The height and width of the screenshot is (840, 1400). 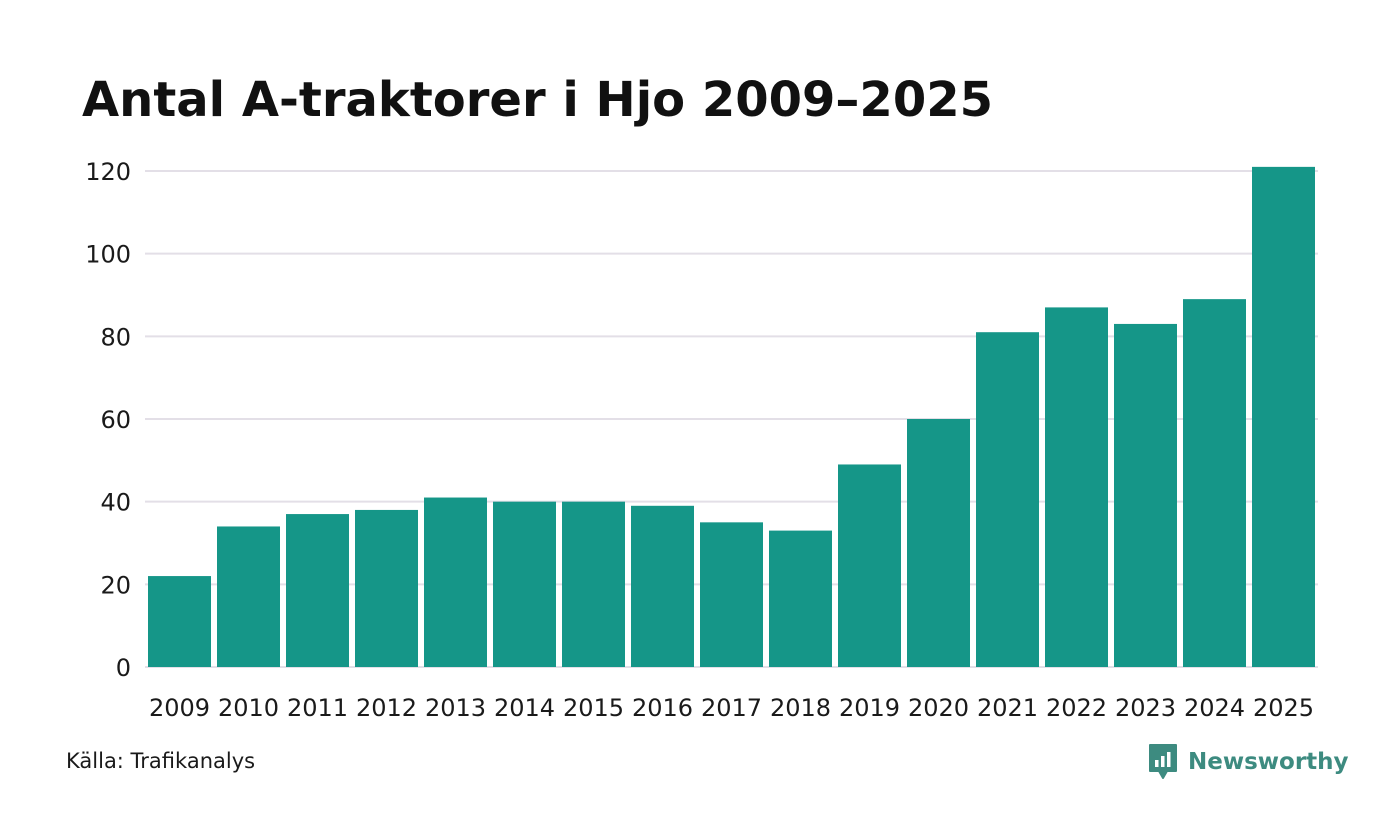 What do you see at coordinates (524, 584) in the screenshot?
I see `bar-2014` at bounding box center [524, 584].